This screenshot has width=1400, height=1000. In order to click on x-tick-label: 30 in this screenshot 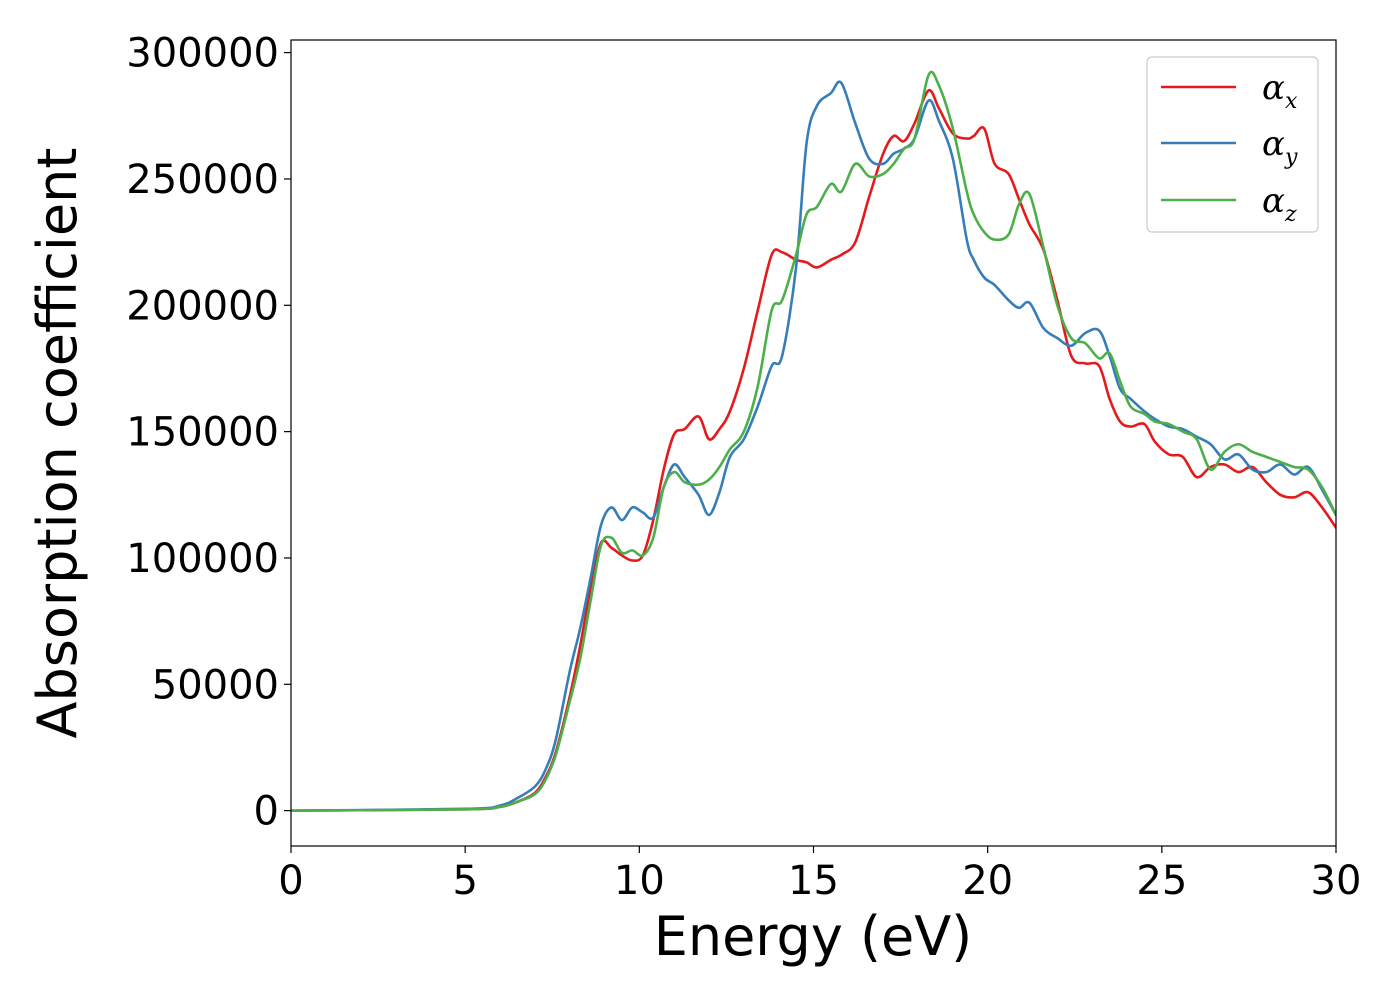, I will do `click(1336, 881)`.